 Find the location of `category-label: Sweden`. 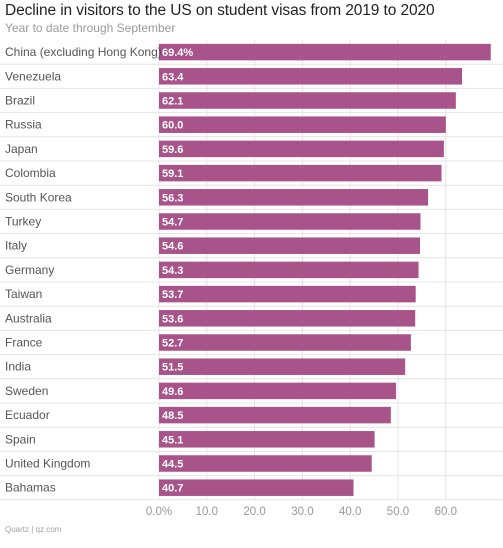

category-label: Sweden is located at coordinates (26, 391).